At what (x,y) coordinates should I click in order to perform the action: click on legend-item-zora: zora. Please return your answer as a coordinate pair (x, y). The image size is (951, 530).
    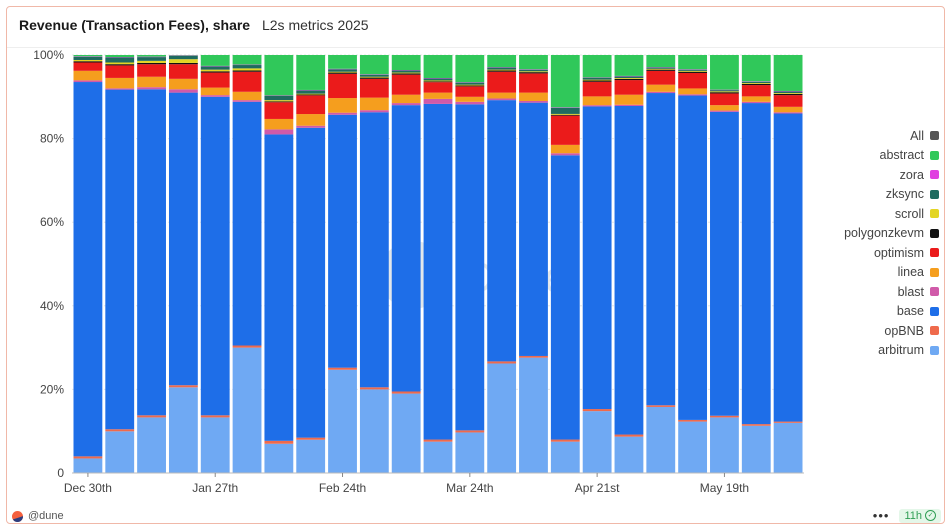
    Looking at the image, I should click on (869, 175).